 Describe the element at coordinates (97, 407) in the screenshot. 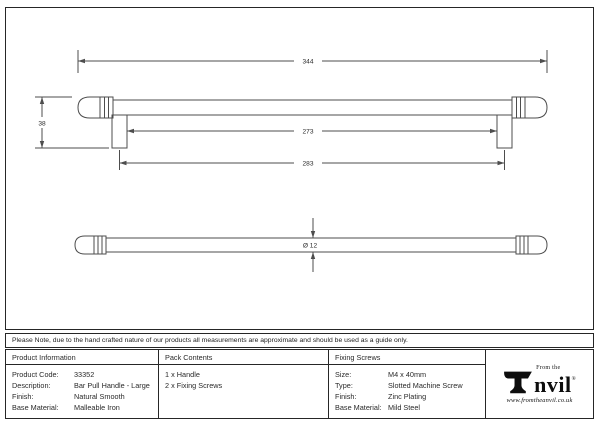

I see `spec-value: Malleable Iron` at that location.